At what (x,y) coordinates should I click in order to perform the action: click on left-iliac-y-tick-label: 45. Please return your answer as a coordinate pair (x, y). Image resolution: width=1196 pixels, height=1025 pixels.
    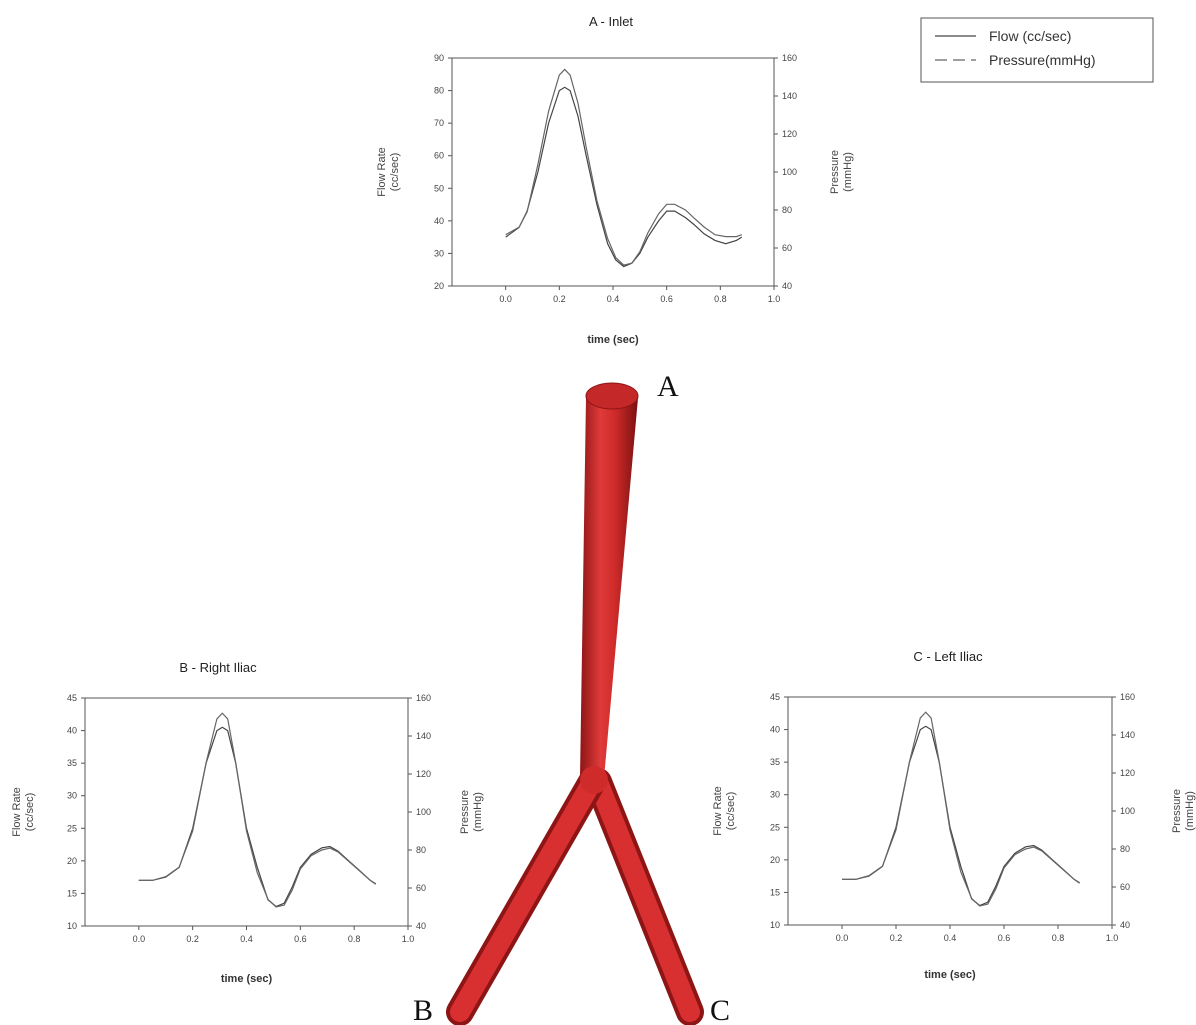
    Looking at the image, I should click on (775, 697).